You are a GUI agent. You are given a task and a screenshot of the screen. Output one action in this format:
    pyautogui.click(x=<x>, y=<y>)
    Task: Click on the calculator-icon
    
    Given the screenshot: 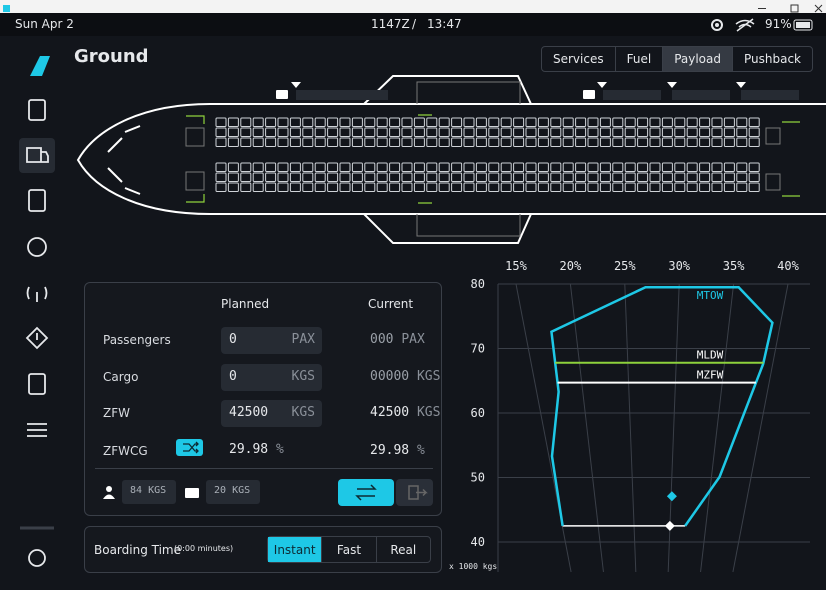 What is the action you would take?
    pyautogui.click(x=37, y=200)
    